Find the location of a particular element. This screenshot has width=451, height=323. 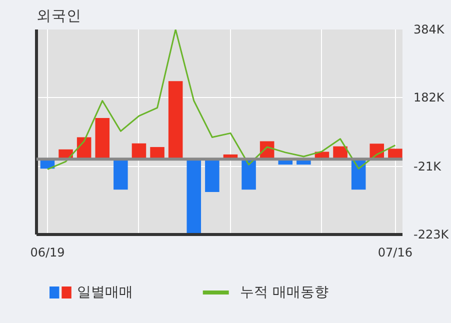

legend-label: 일별매매 is located at coordinates (105, 292).